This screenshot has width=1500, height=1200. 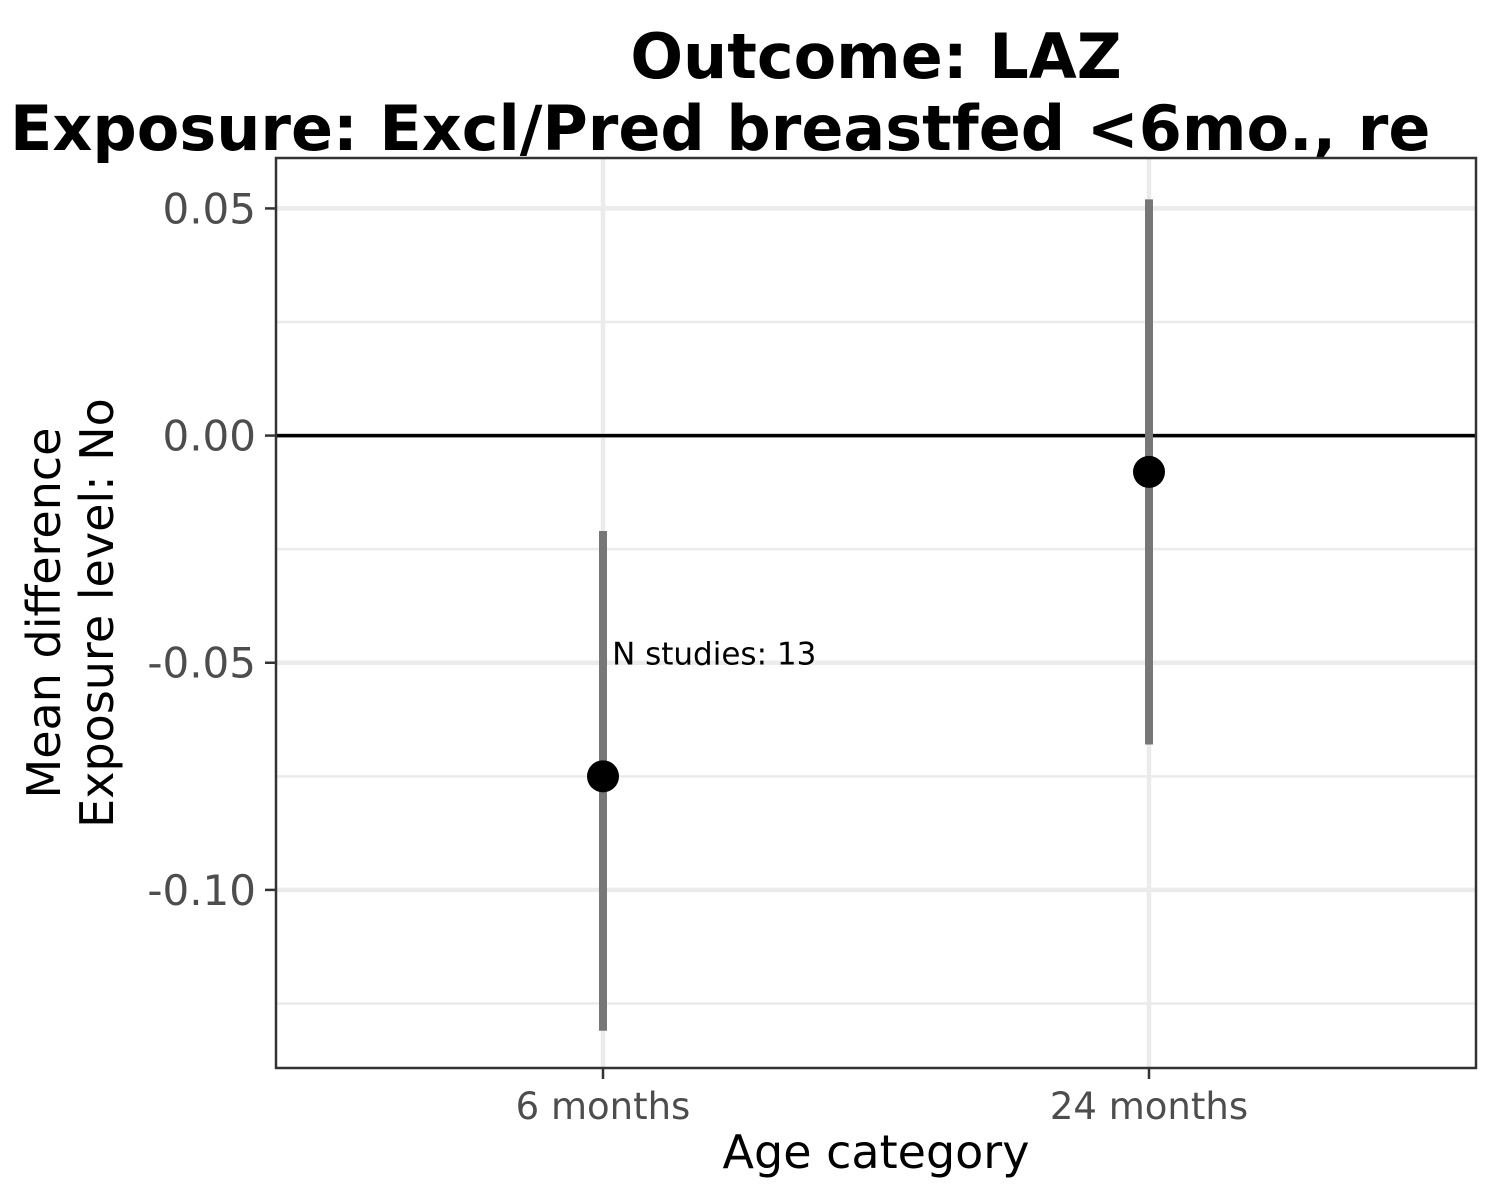 I want to click on x-tick-label-1: 24 months, so click(x=1149, y=1106).